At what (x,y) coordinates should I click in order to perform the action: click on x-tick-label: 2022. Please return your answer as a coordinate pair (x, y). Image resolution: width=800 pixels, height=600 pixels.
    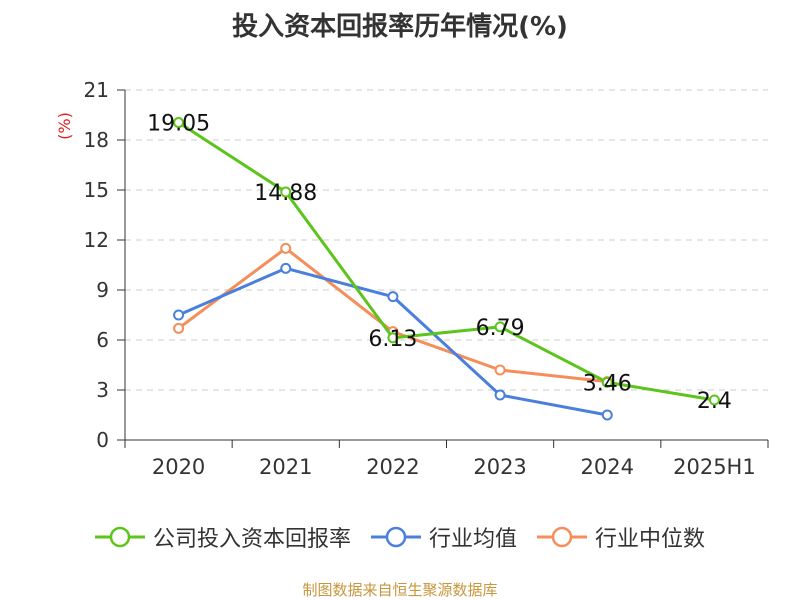
    Looking at the image, I should click on (392, 467).